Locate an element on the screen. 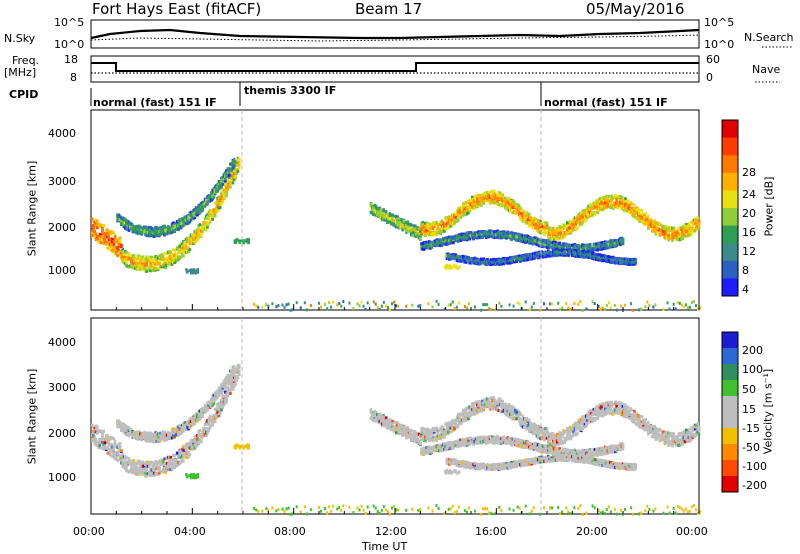  cpid-mode-3: normal (fast) 151 IF is located at coordinates (606, 102).